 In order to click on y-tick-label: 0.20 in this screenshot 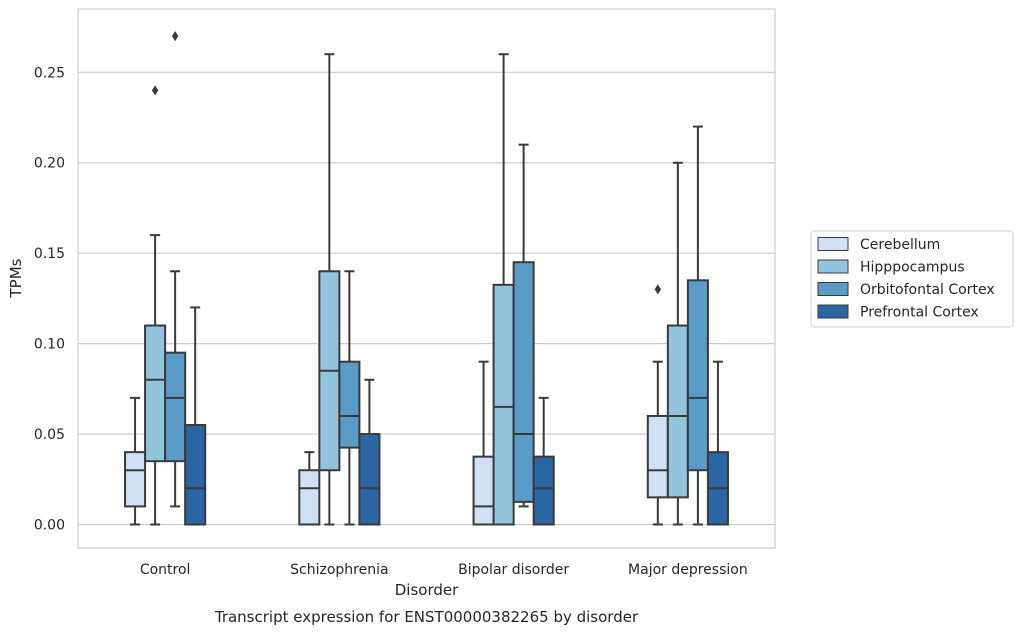, I will do `click(49, 164)`.